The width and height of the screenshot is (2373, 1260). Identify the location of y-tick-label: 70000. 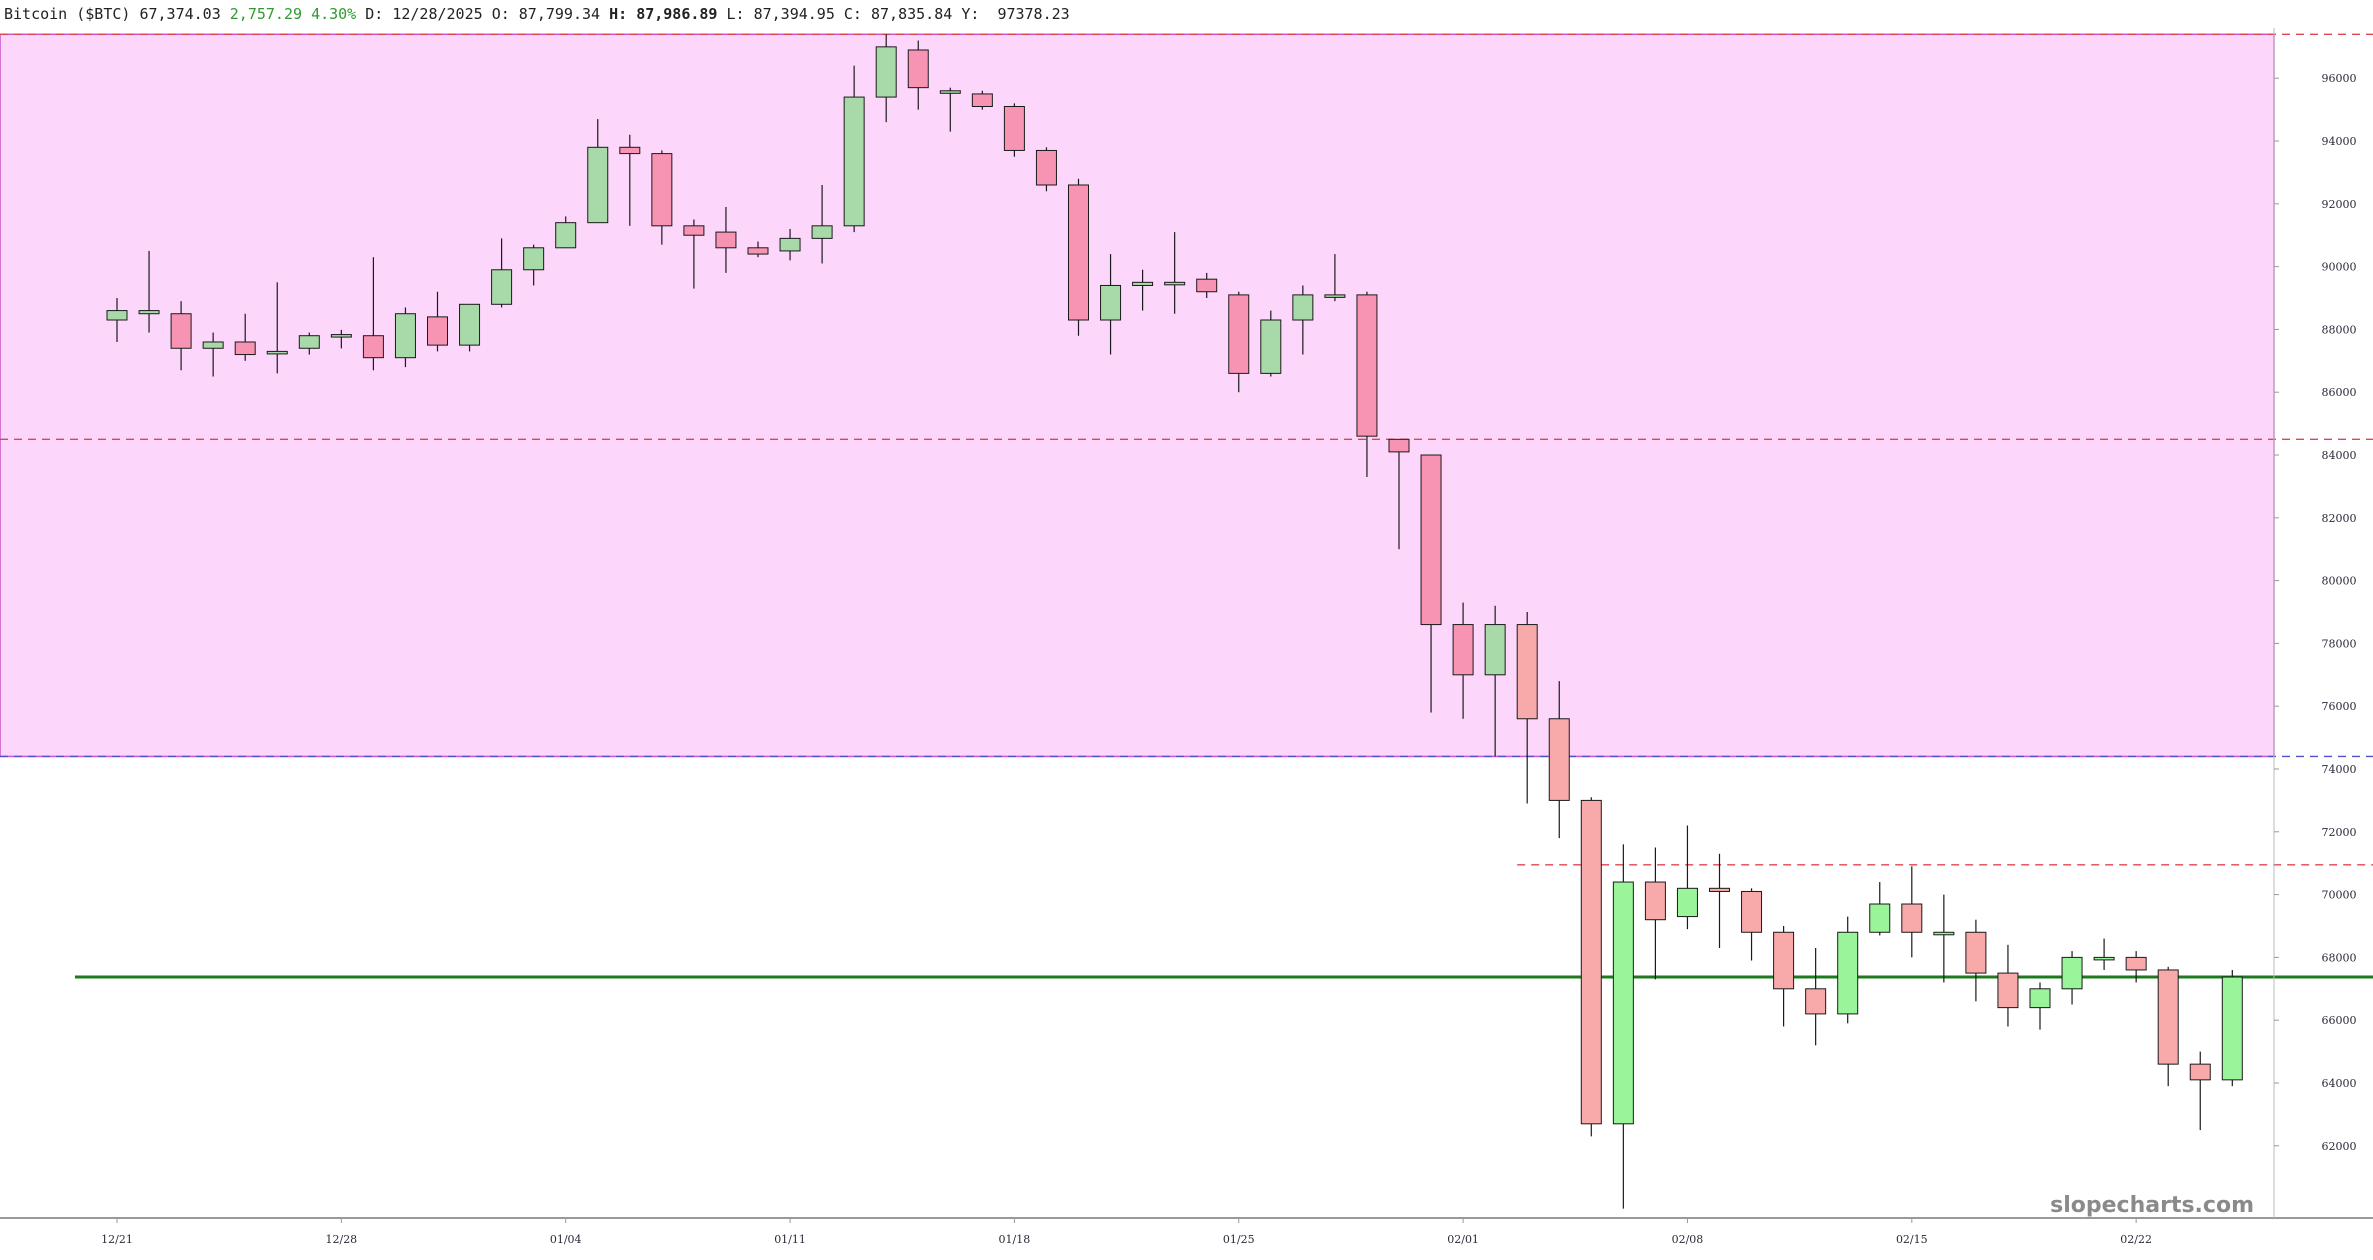
(2339, 895).